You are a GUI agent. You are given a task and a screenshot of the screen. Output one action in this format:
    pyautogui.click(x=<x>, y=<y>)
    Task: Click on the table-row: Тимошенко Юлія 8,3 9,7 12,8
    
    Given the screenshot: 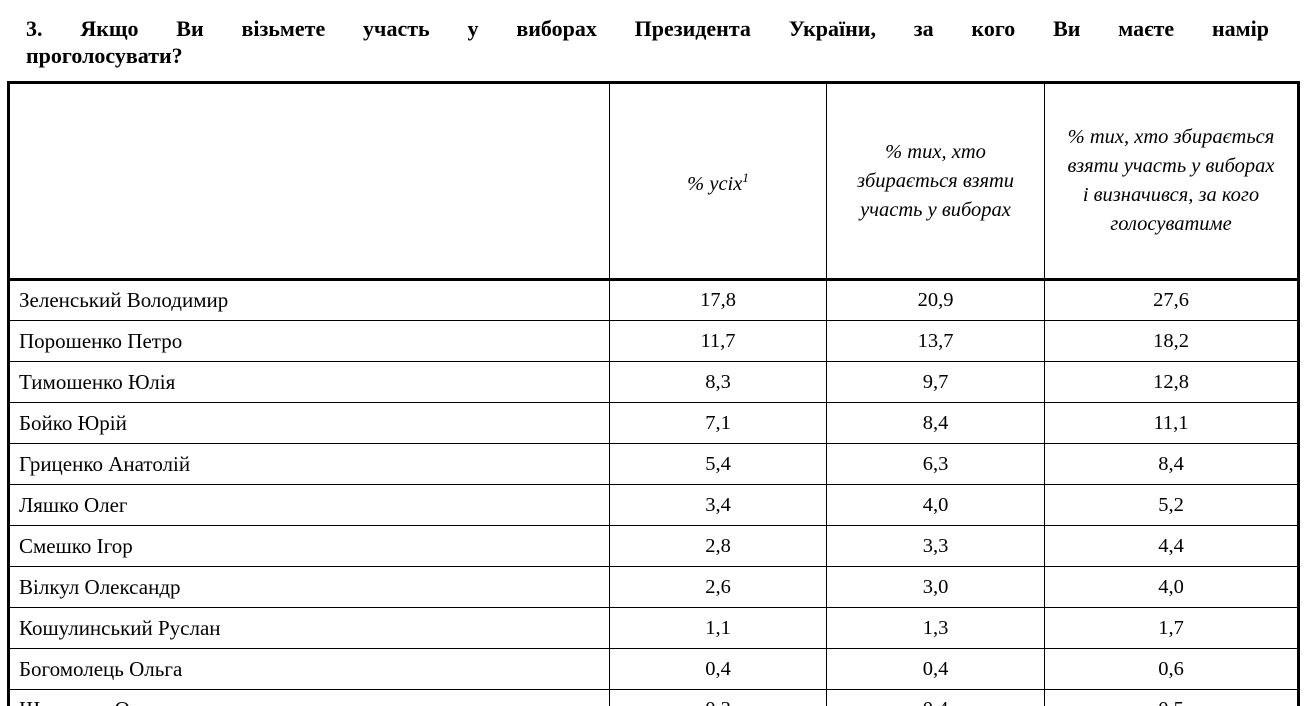 What is the action you would take?
    pyautogui.click(x=653, y=382)
    